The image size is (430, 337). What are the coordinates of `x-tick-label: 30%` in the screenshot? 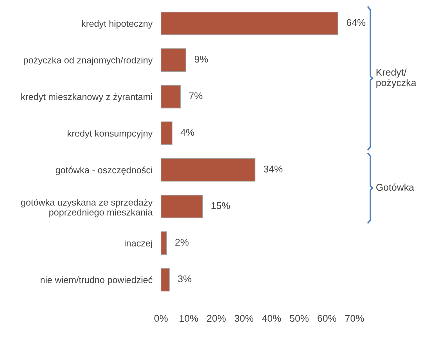 It's located at (244, 318).